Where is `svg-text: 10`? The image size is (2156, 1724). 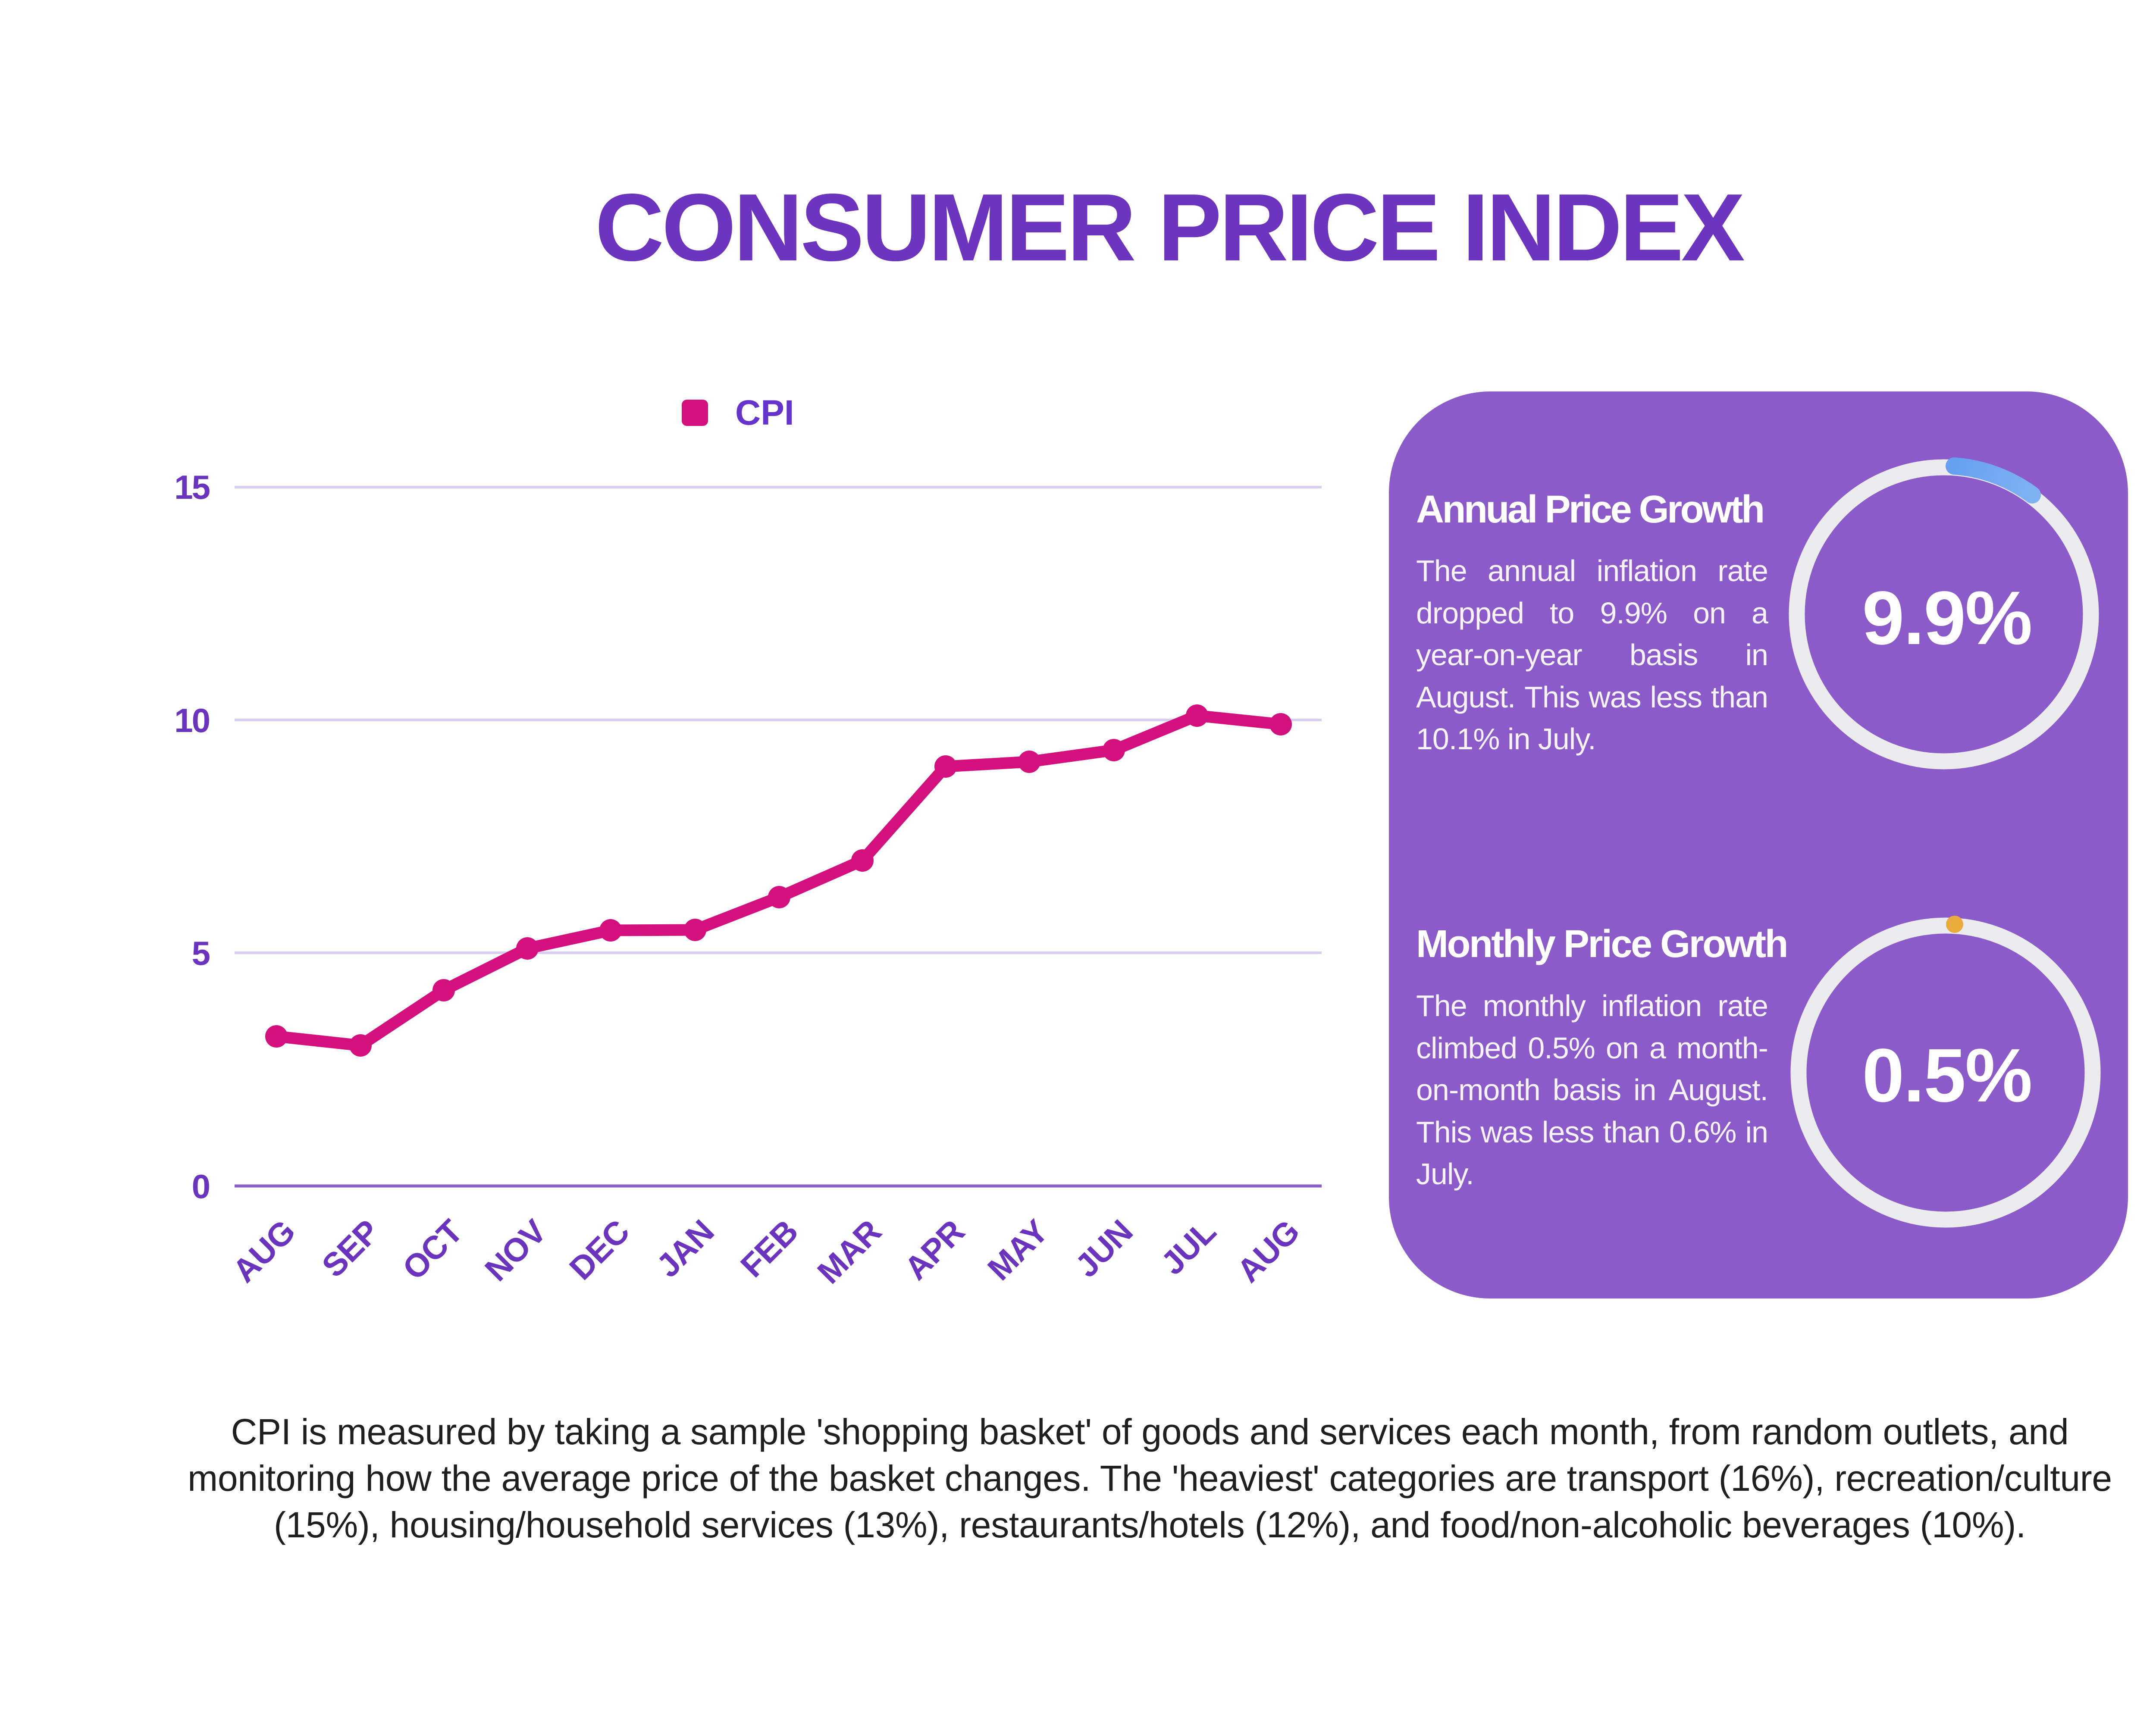 svg-text: 10 is located at coordinates (191, 720).